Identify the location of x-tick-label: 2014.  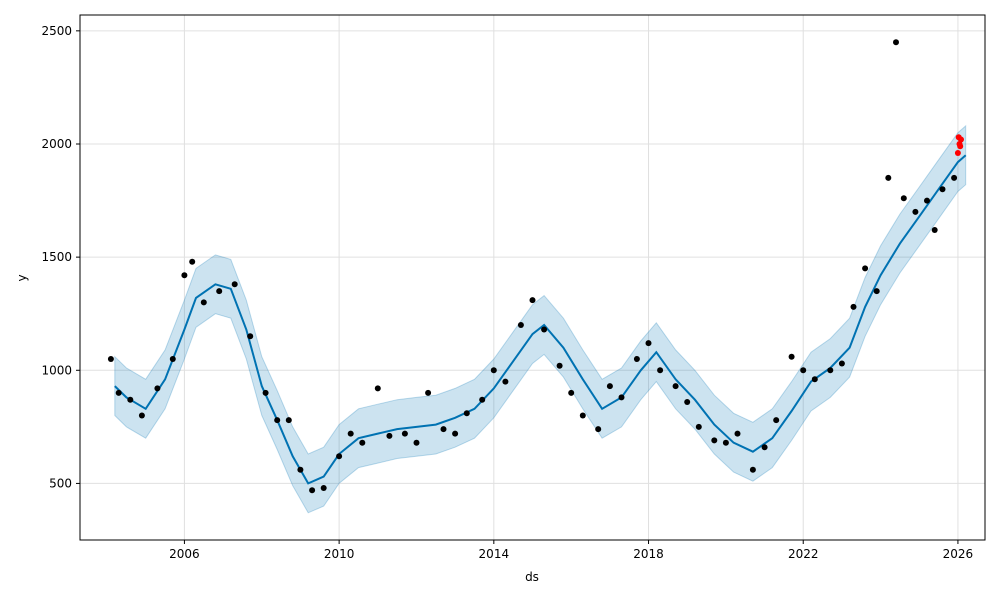
(494, 554).